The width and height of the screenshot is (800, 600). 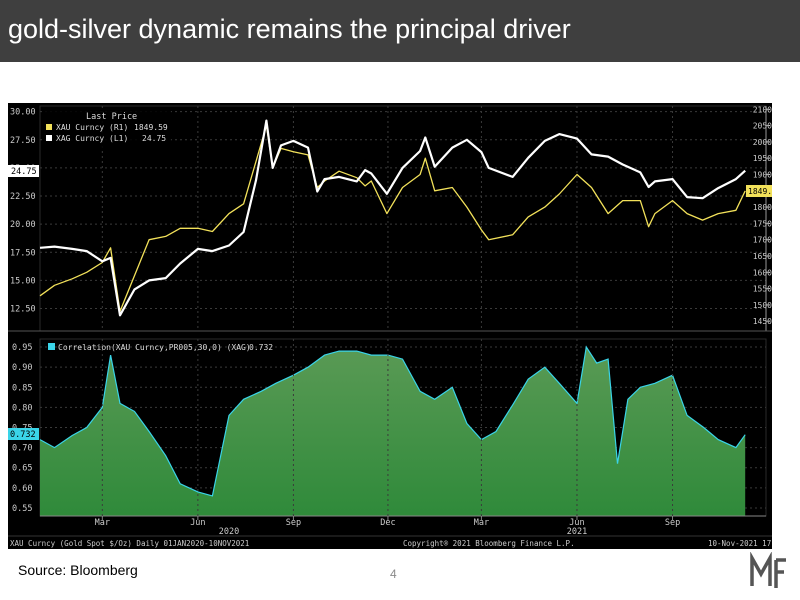 I want to click on right-tick-label: 2100, so click(x=762, y=109).